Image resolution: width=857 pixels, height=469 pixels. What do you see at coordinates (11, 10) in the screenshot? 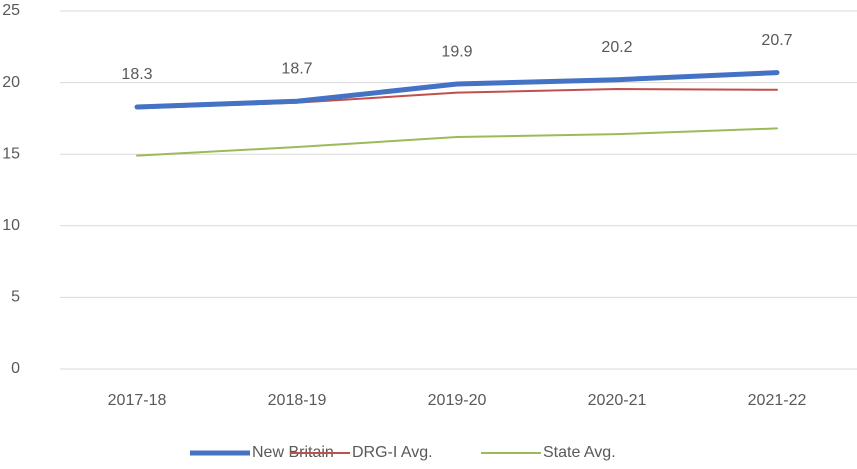
I see `y-tick-label: 25` at bounding box center [11, 10].